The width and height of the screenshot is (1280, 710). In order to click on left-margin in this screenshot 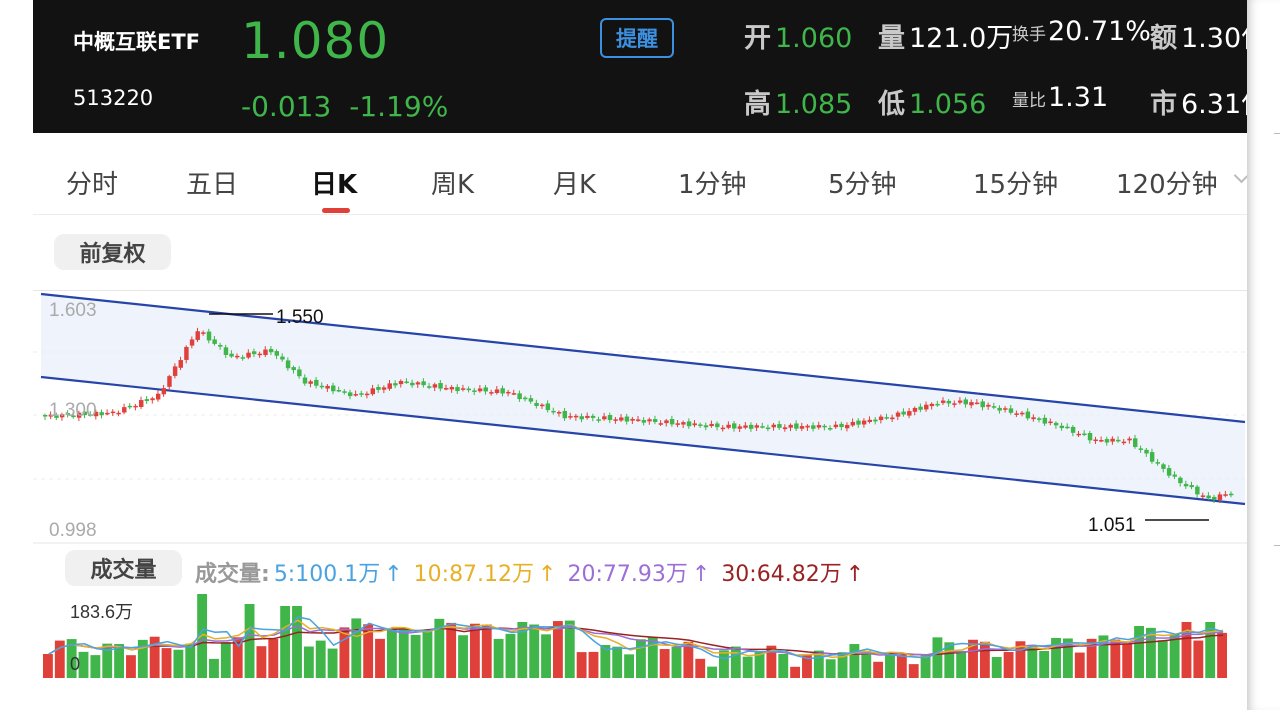, I will do `click(16, 355)`.